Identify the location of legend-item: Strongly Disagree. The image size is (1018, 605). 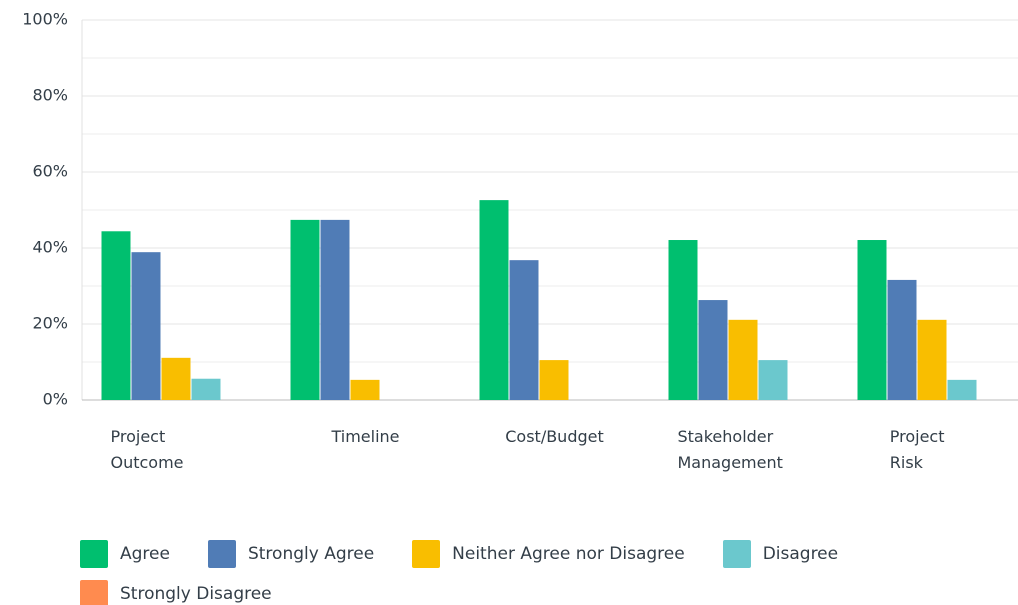
(176, 592).